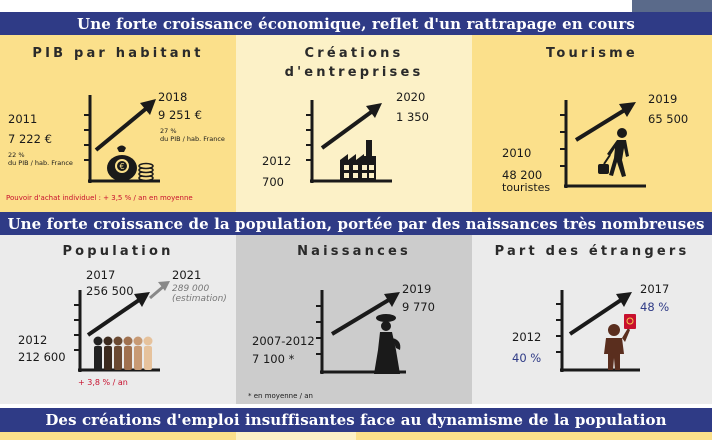 This screenshot has height=440, width=712. Describe the element at coordinates (655, 307) in the screenshot. I see `etrangers-end-value: 48 %` at that location.